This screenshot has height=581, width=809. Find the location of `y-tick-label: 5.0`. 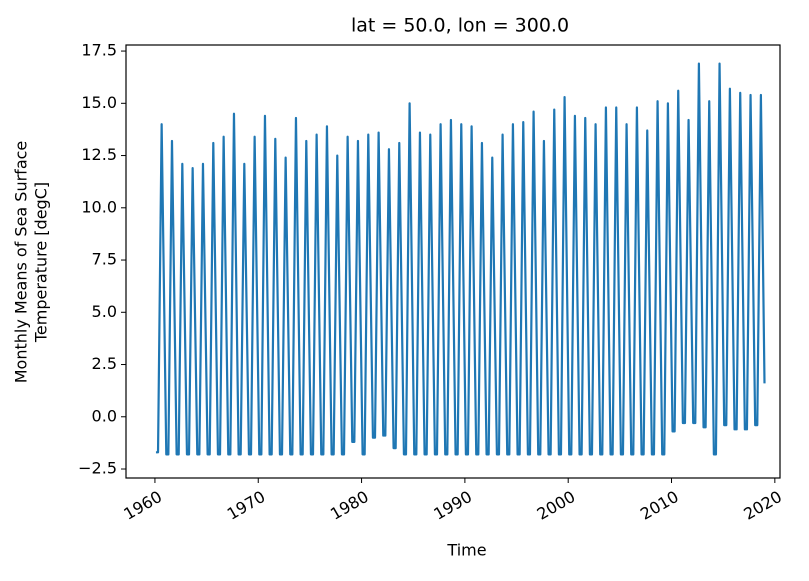

y-tick-label: 5.0 is located at coordinates (104, 311).